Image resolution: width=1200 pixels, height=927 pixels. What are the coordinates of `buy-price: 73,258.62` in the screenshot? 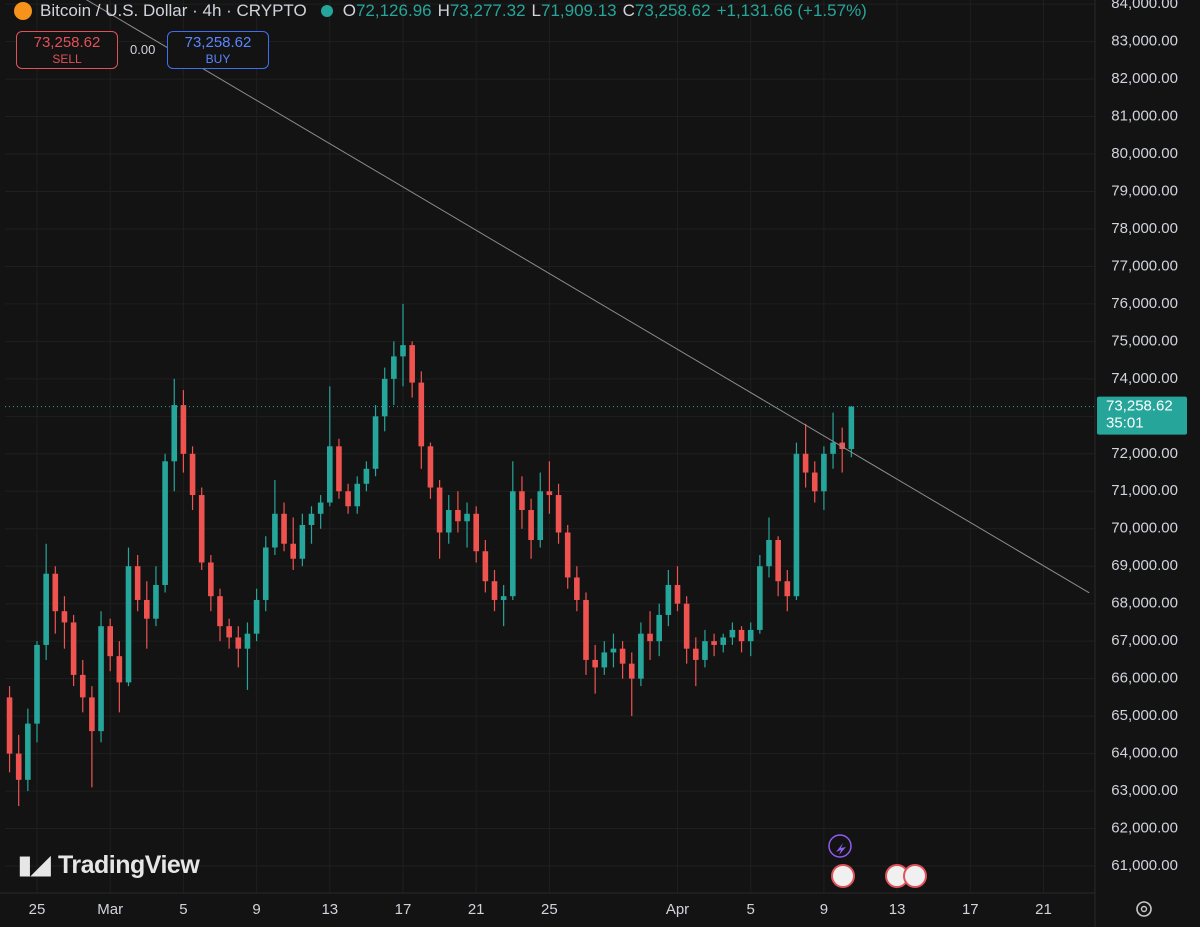 It's located at (218, 42).